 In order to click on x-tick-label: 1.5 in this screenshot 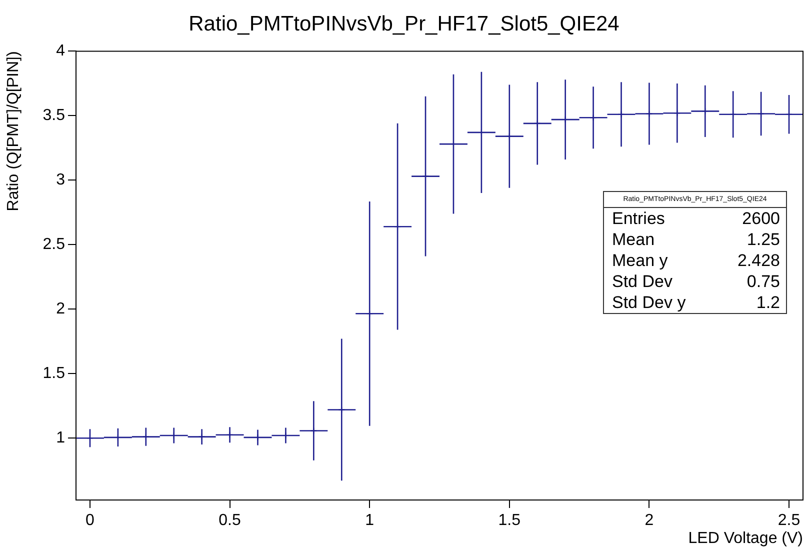, I will do `click(509, 521)`.